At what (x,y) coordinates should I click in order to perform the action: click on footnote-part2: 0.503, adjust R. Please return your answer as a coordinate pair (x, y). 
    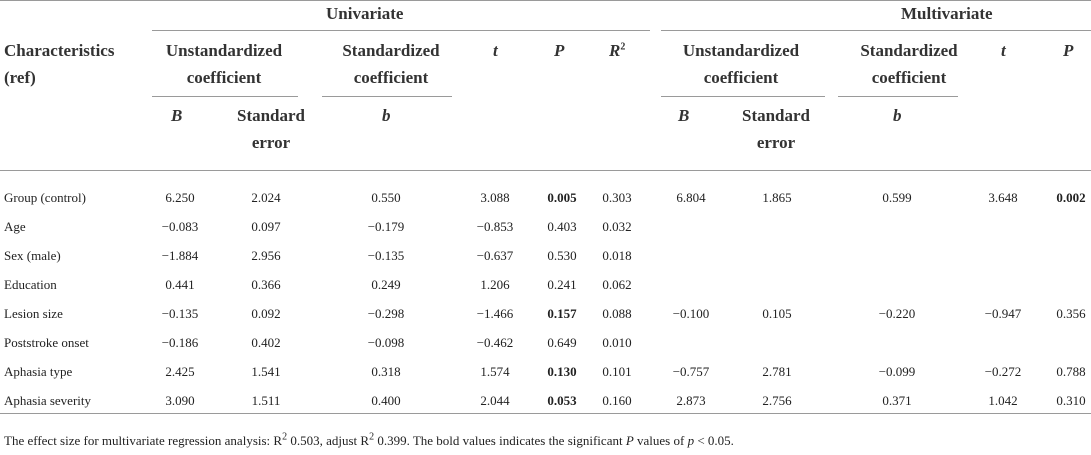
    Looking at the image, I should click on (328, 440).